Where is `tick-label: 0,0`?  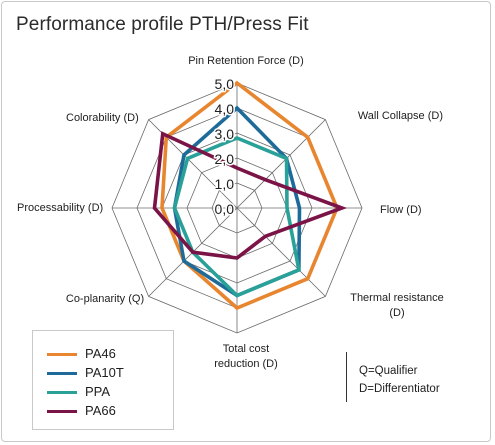 tick-label: 0,0 is located at coordinates (225, 209).